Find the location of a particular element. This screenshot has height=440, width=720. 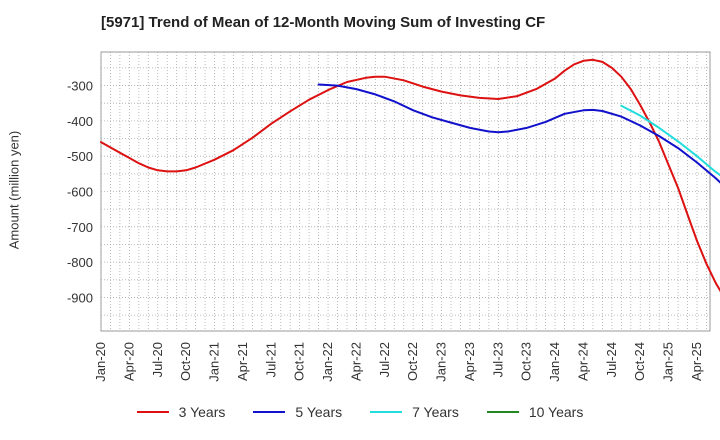

legend-item-7y: 7 Years is located at coordinates (414, 412).